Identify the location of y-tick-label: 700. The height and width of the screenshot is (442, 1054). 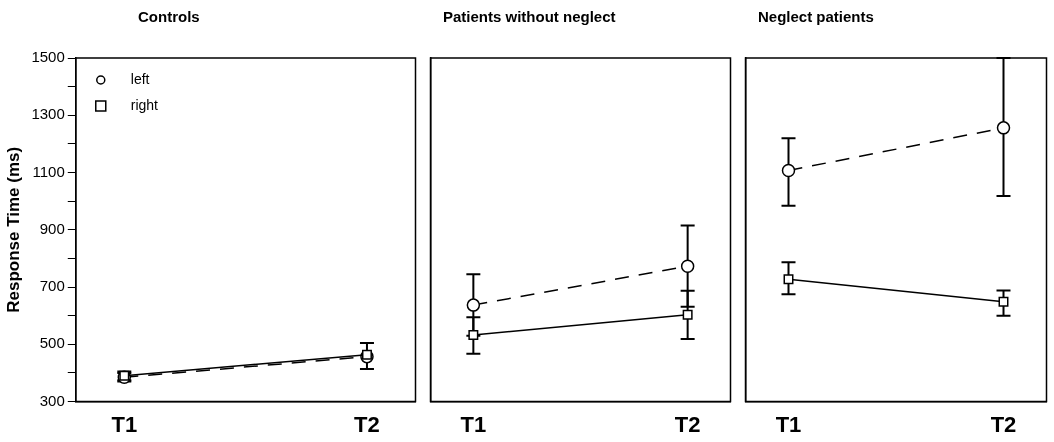
(52, 286).